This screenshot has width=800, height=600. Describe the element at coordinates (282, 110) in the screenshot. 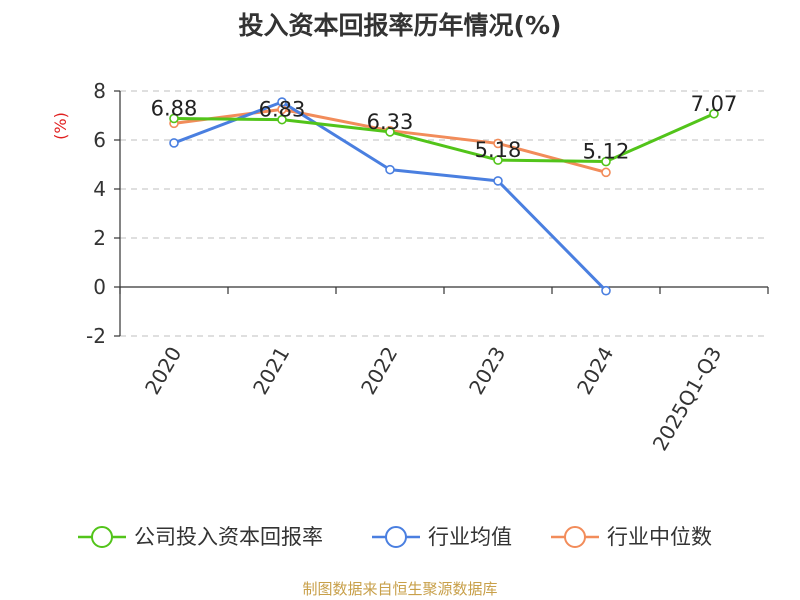

I see `data-label: 6.83` at that location.